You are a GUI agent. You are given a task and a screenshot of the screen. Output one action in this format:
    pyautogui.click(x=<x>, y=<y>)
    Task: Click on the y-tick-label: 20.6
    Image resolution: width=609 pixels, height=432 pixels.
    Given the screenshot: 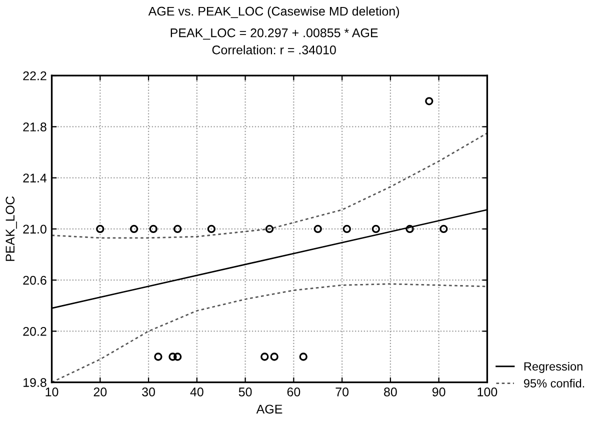 What is the action you would take?
    pyautogui.click(x=34, y=280)
    